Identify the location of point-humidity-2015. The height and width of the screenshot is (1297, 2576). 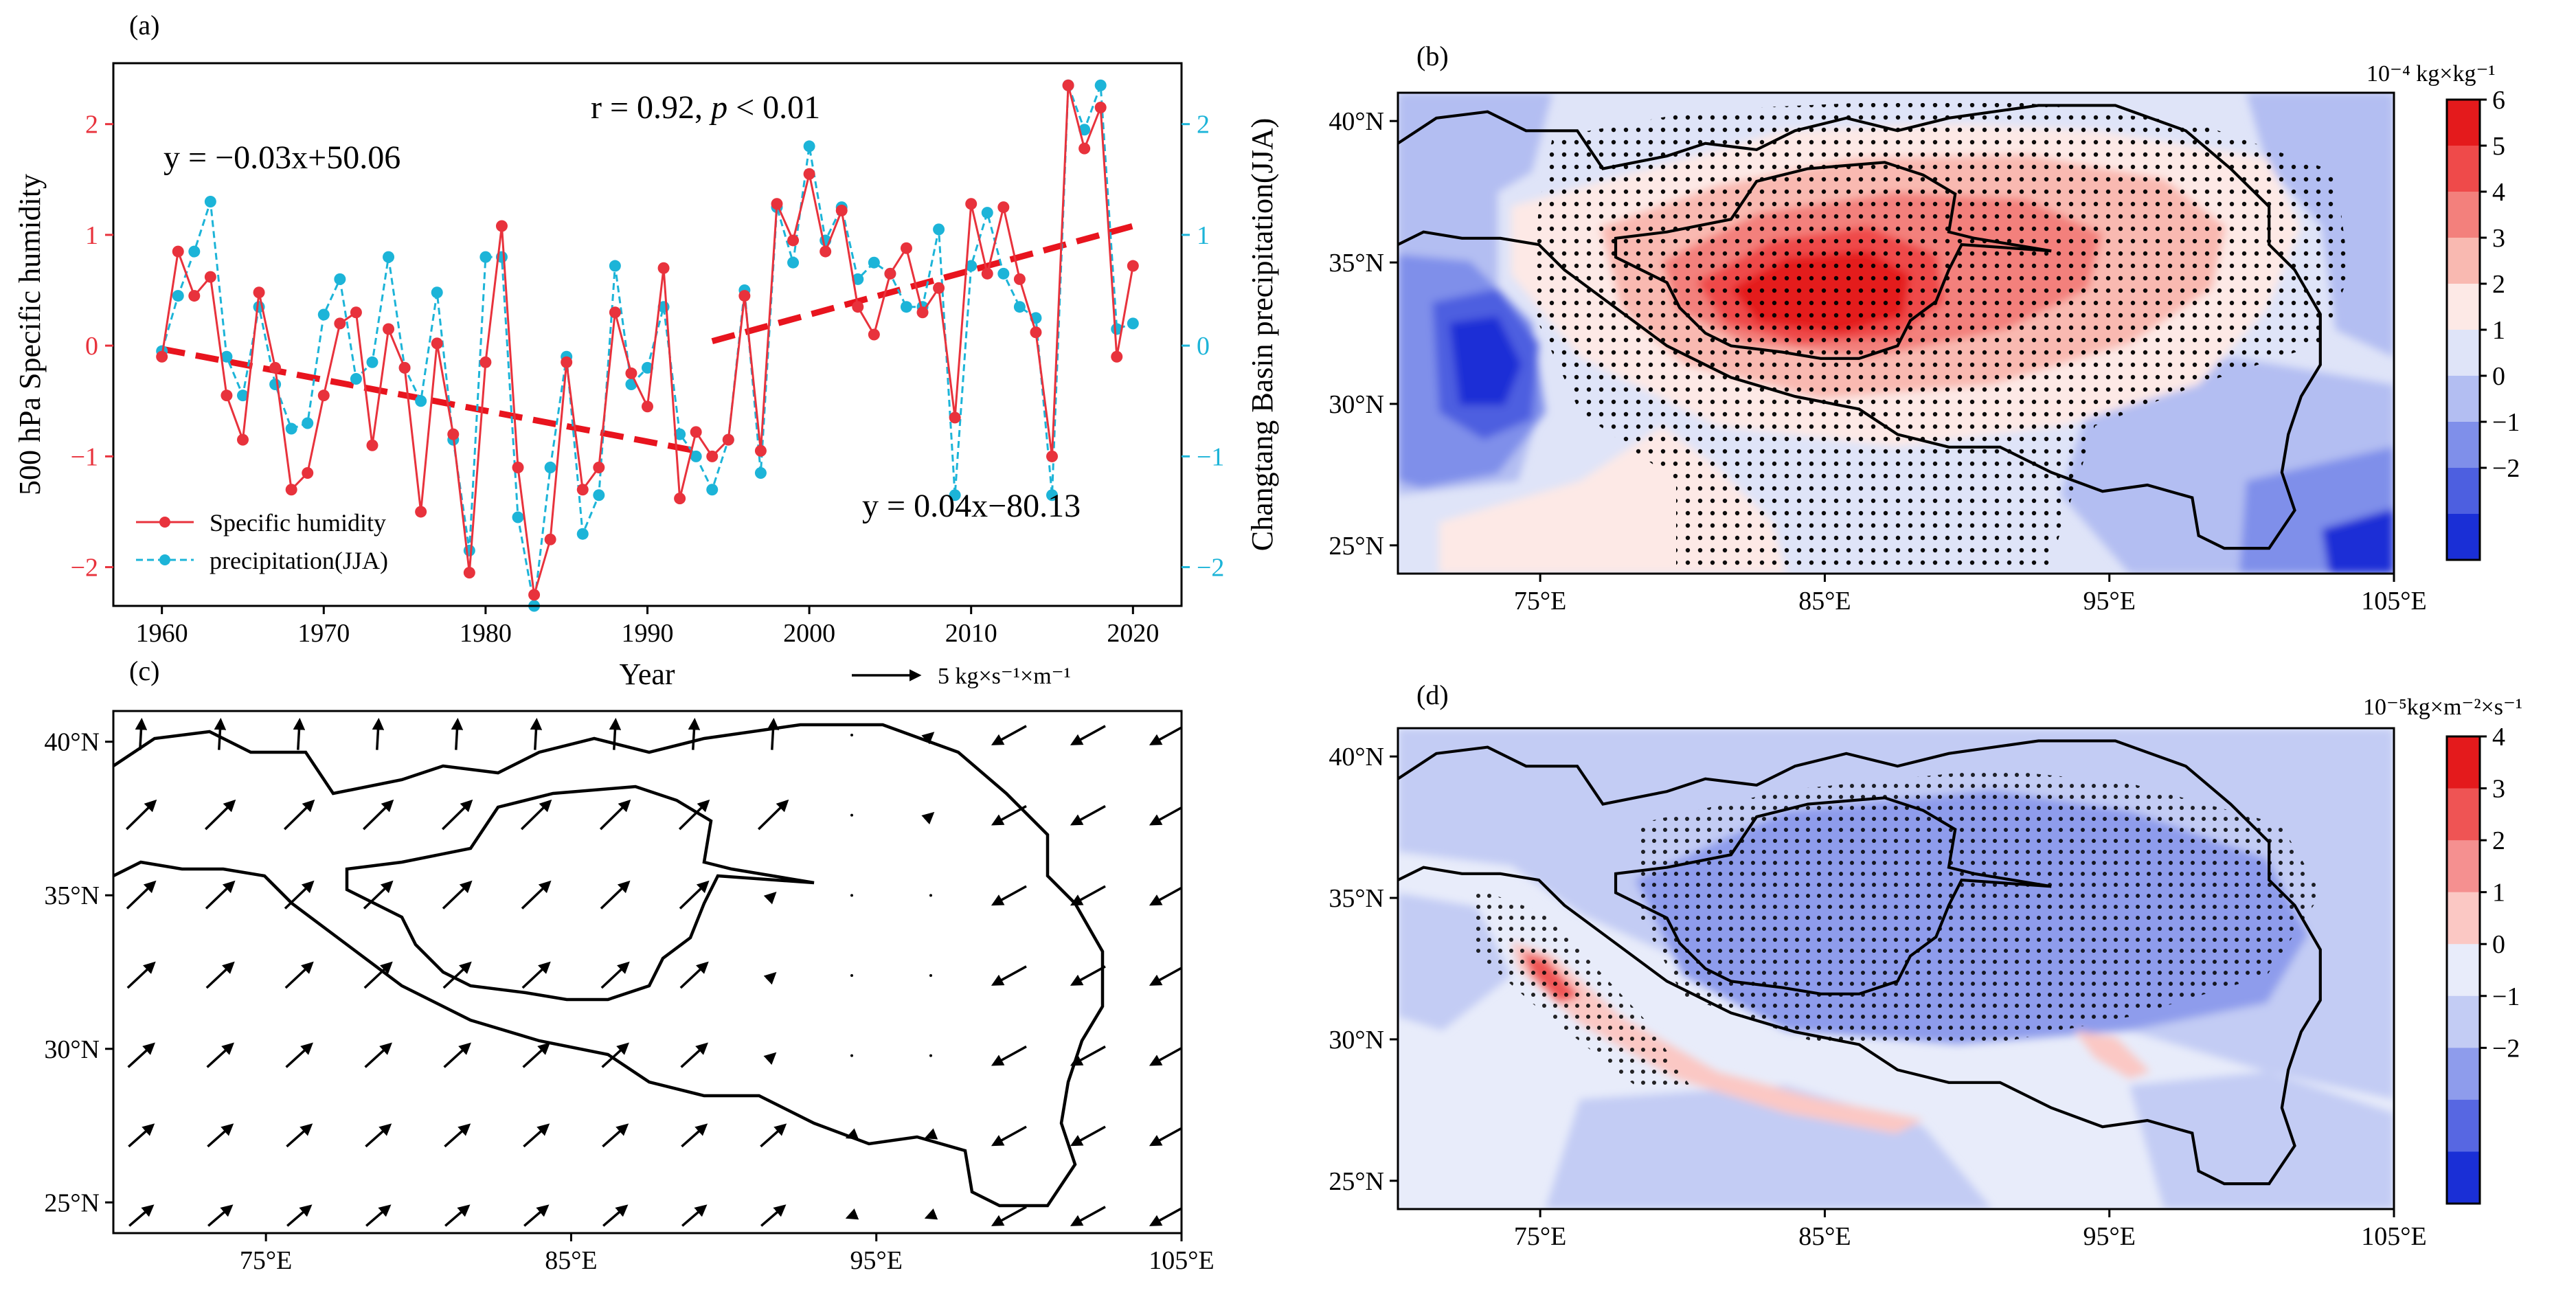
(1052, 456).